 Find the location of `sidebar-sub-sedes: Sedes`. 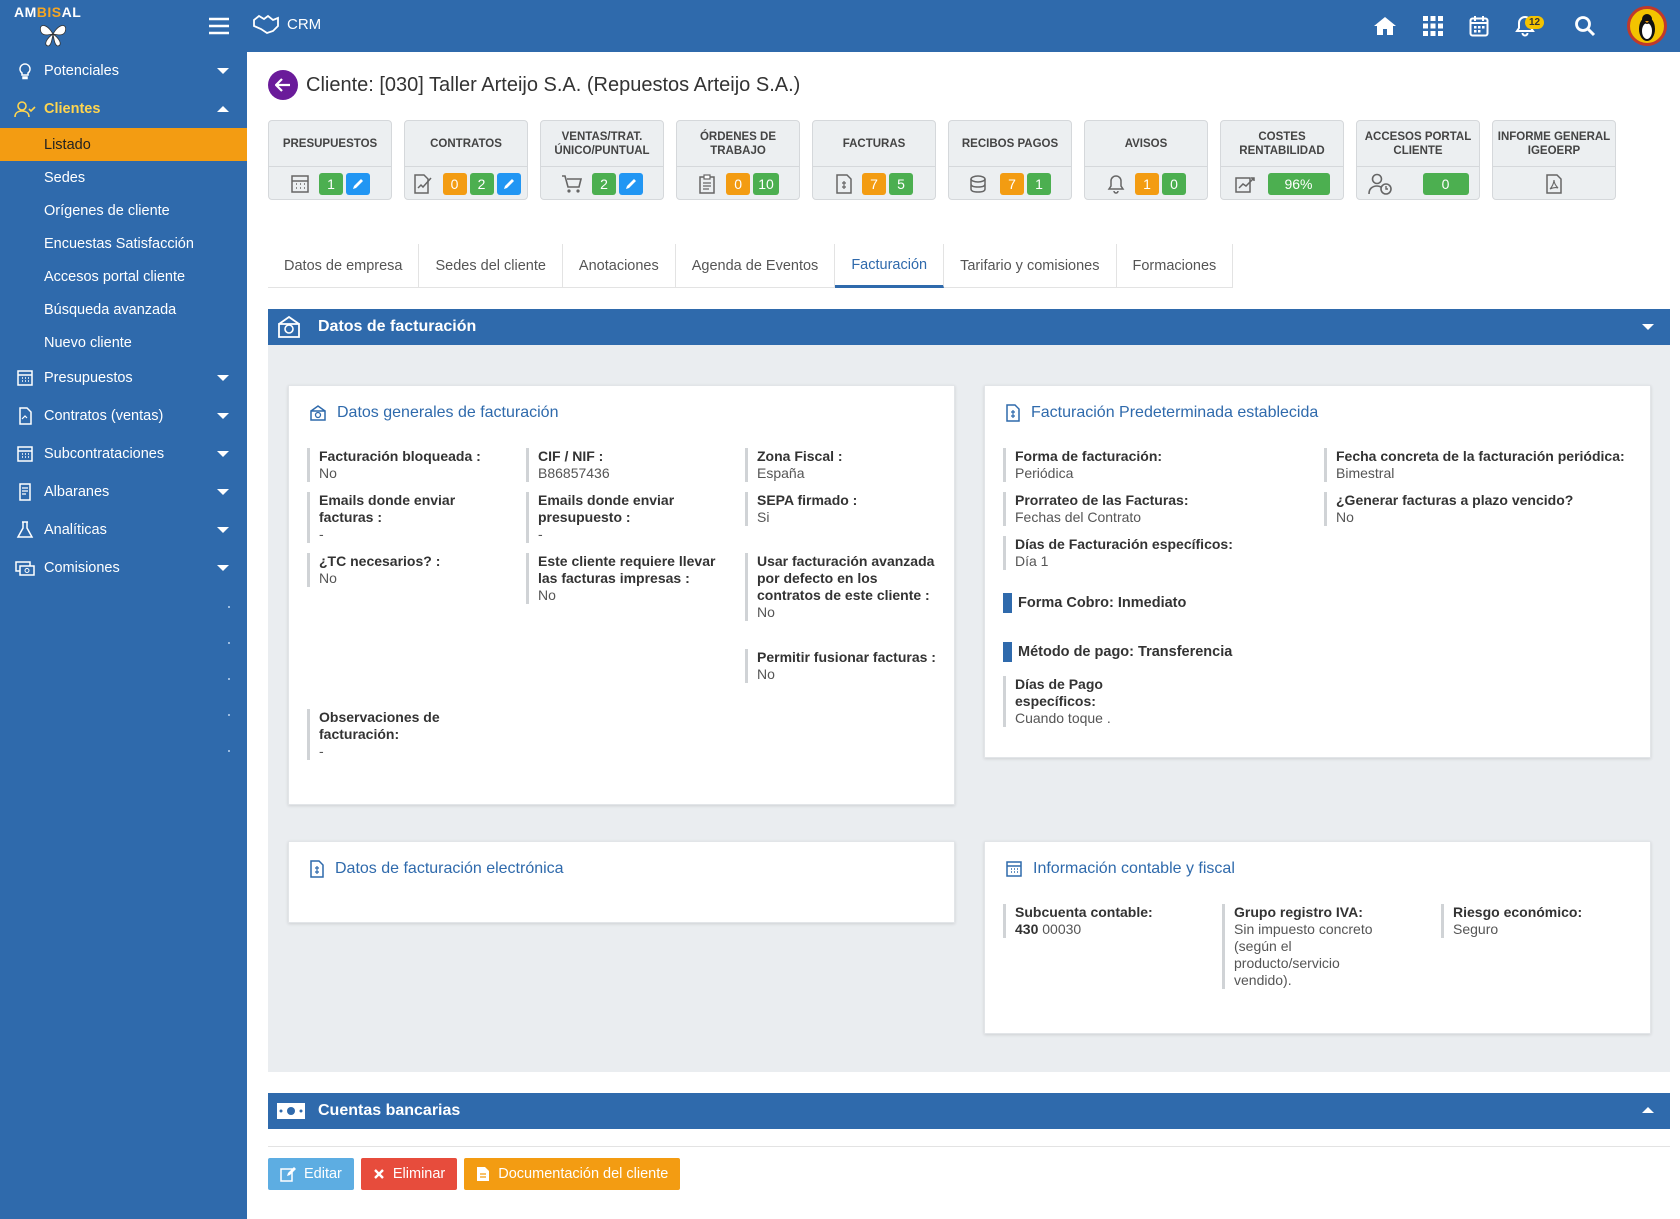

sidebar-sub-sedes: Sedes is located at coordinates (65, 177).